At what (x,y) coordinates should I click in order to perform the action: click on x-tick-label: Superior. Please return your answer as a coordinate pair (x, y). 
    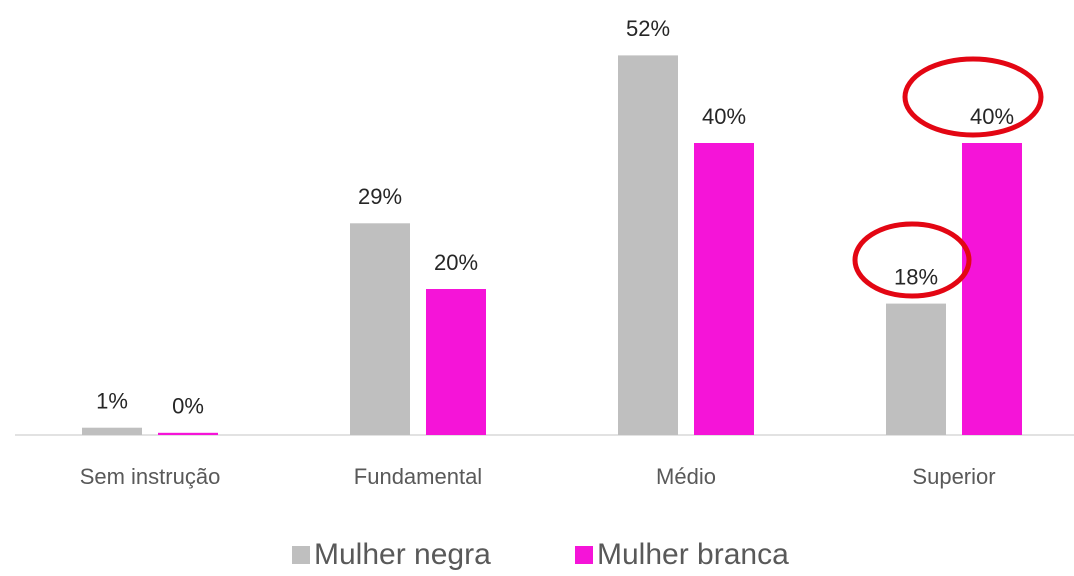
    Looking at the image, I should click on (953, 476).